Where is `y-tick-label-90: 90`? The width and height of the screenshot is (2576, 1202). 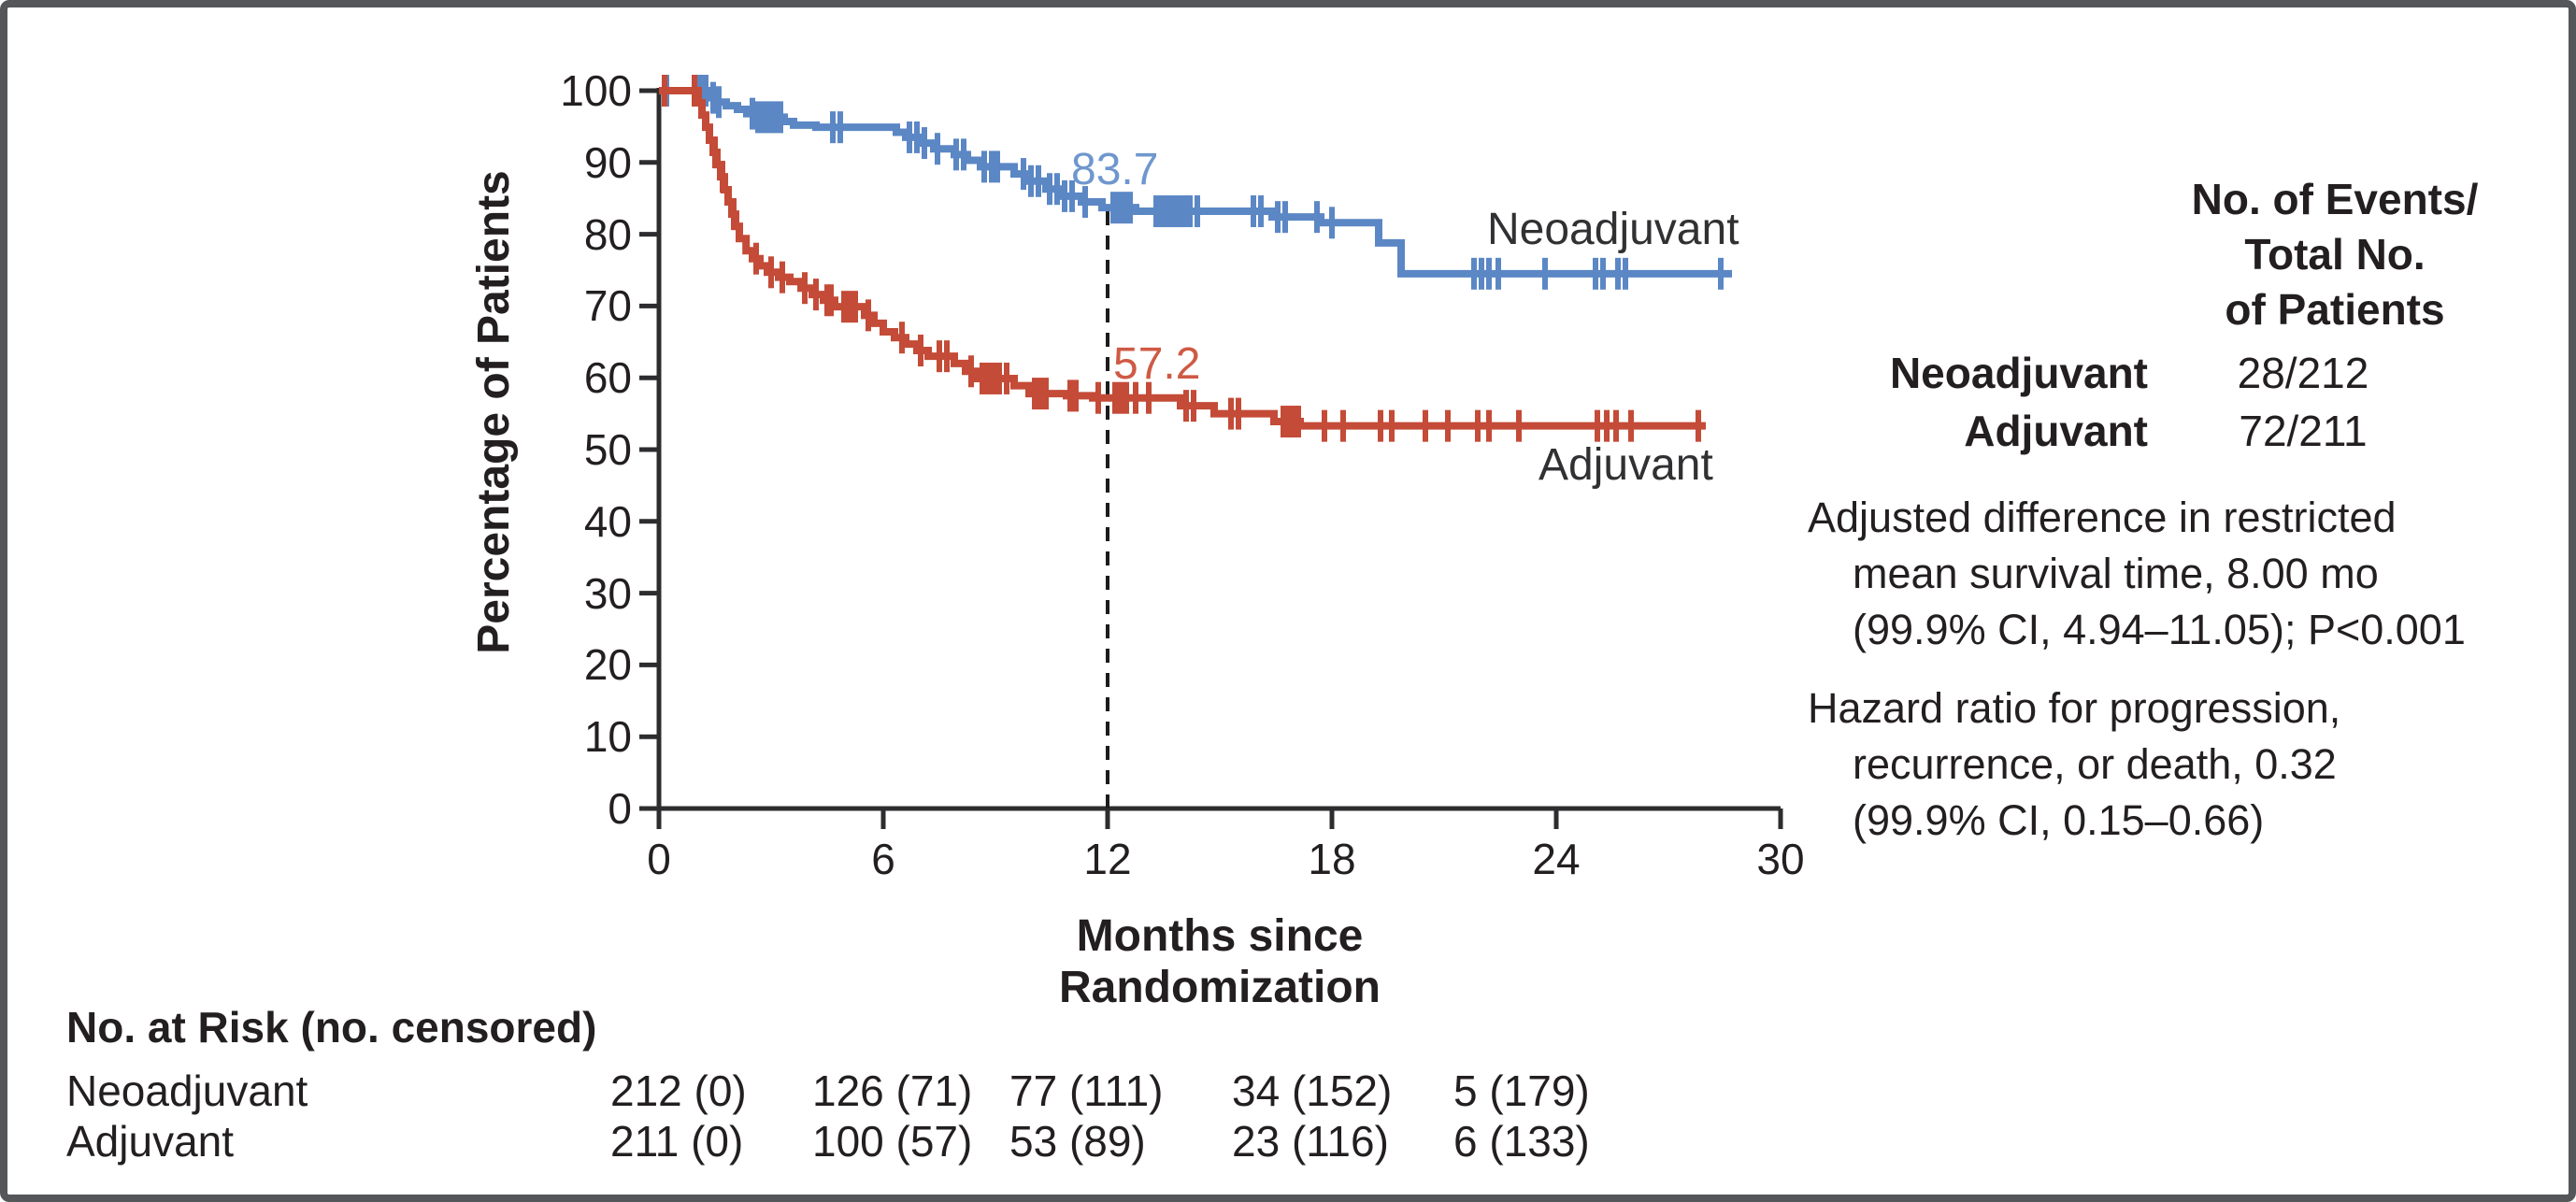
y-tick-label-90: 90 is located at coordinates (607, 162).